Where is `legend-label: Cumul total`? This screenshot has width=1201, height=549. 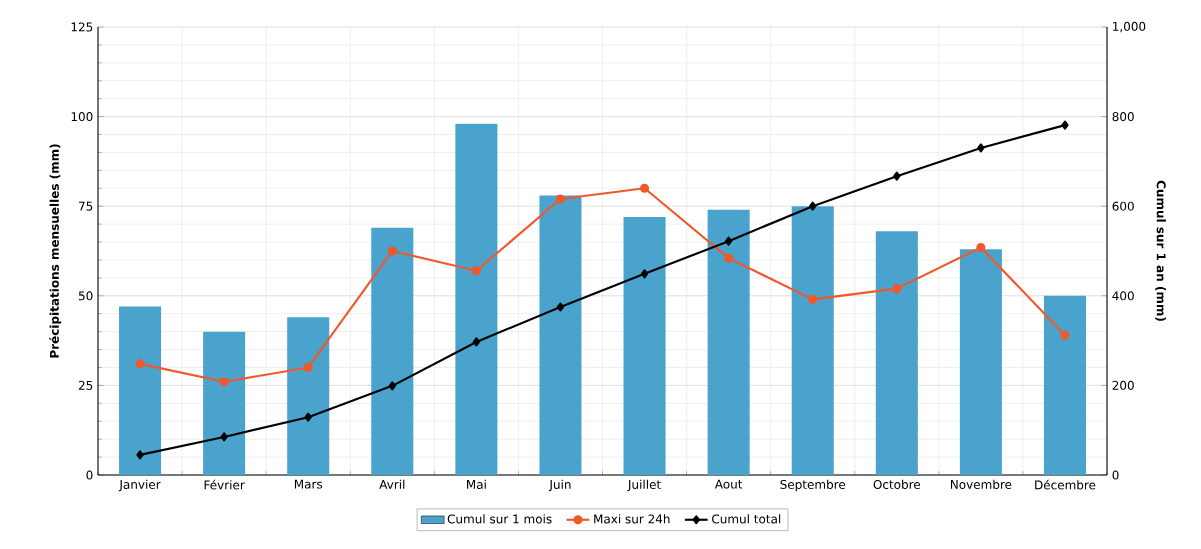
legend-label: Cumul total is located at coordinates (746, 519).